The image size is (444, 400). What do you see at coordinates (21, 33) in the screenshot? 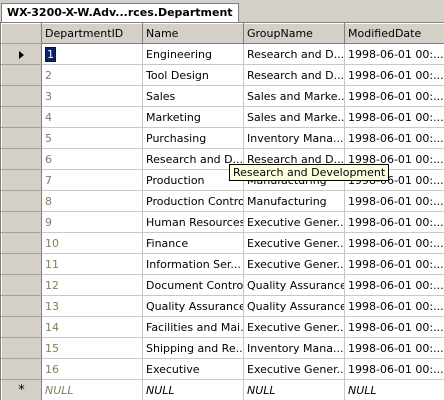
I see `select-all-corner` at bounding box center [21, 33].